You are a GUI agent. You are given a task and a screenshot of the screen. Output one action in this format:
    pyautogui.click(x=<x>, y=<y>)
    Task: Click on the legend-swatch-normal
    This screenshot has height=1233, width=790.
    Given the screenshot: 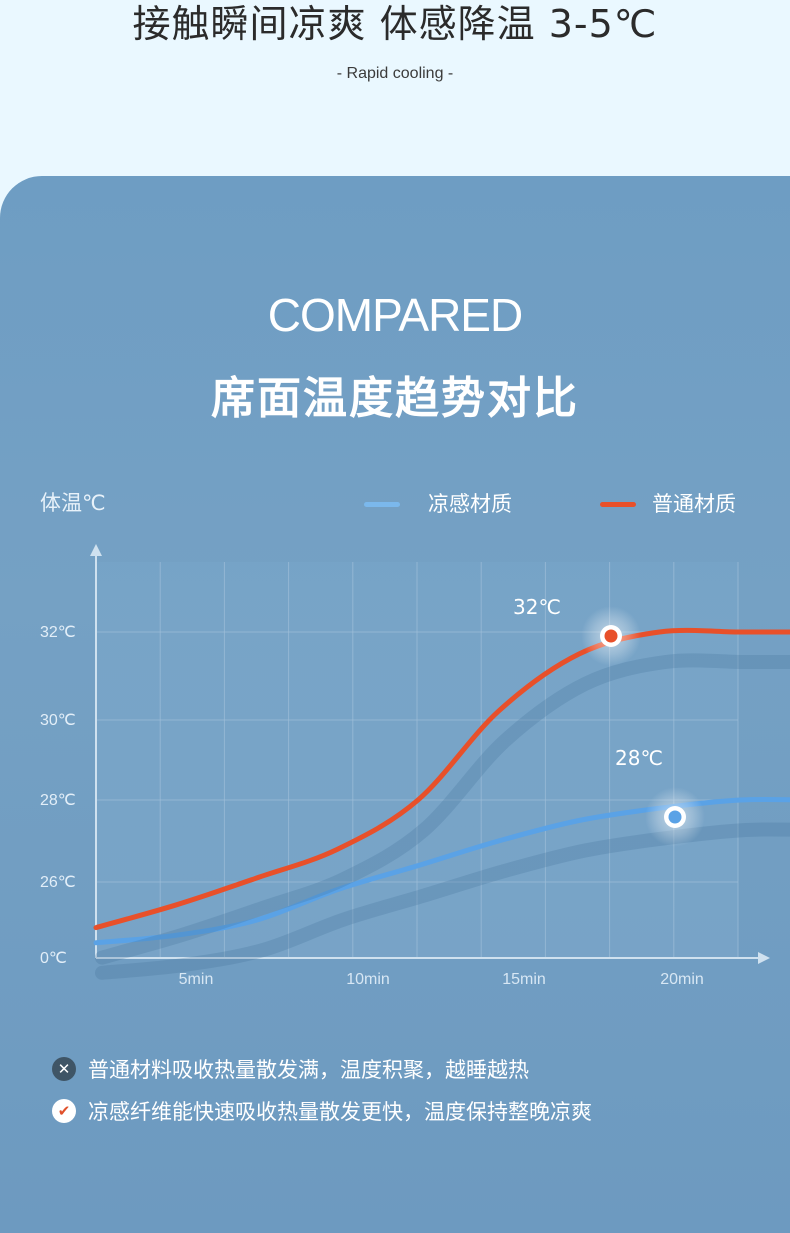 What is the action you would take?
    pyautogui.click(x=618, y=504)
    